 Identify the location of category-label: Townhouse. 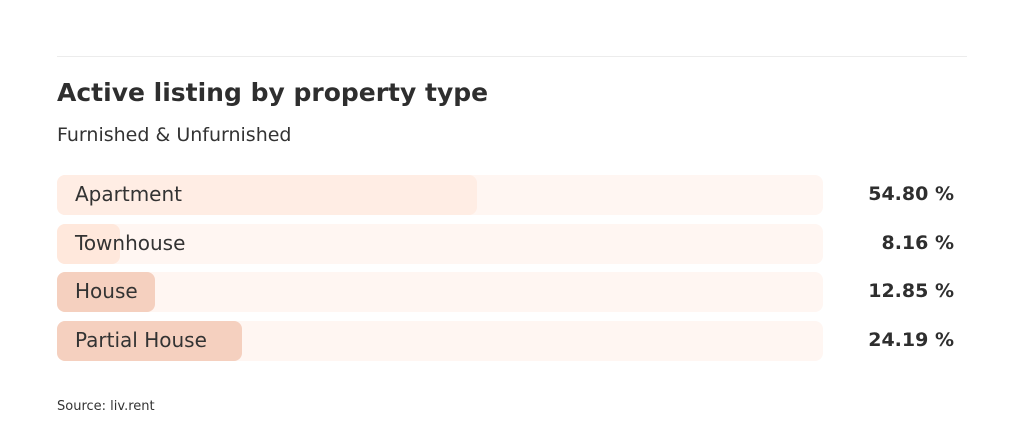
(130, 243).